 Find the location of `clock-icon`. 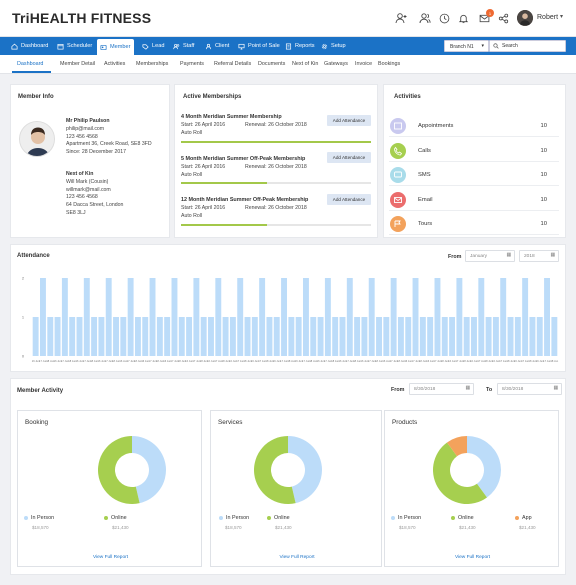

clock-icon is located at coordinates (444, 18).